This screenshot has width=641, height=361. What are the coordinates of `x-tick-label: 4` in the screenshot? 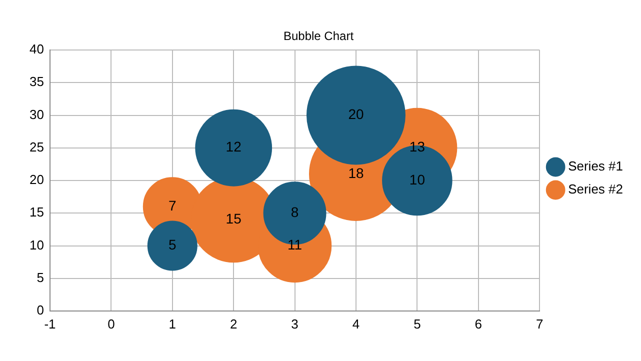 It's located at (356, 324).